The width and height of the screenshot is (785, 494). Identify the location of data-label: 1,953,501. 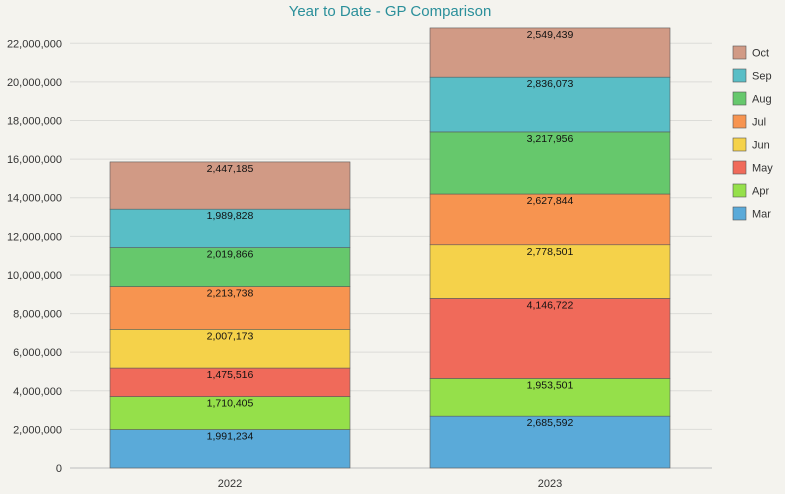
(550, 385).